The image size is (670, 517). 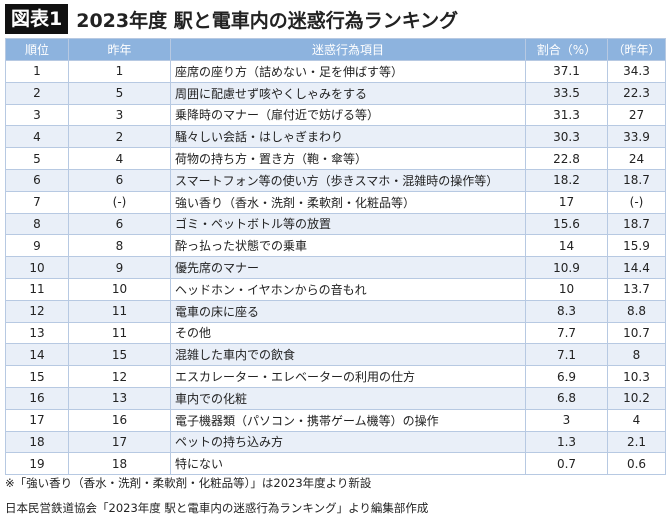 What do you see at coordinates (348, 464) in the screenshot?
I see `cell: 特にない` at bounding box center [348, 464].